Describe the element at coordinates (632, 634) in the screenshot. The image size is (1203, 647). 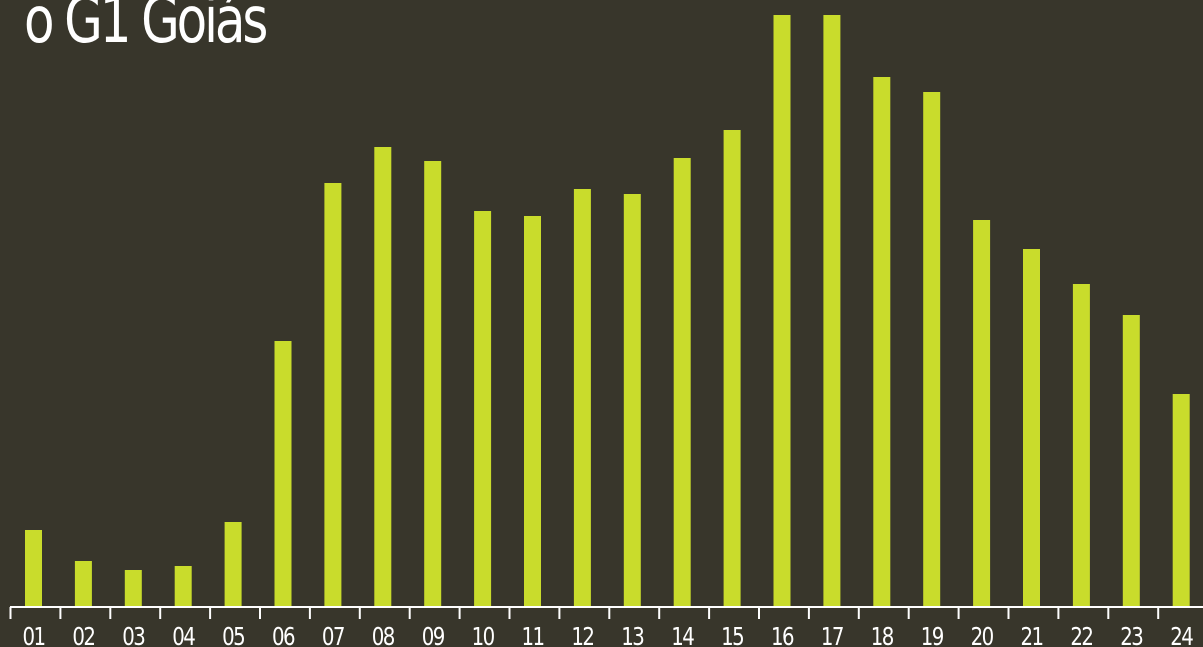
I see `x-tick-label: 13` at that location.